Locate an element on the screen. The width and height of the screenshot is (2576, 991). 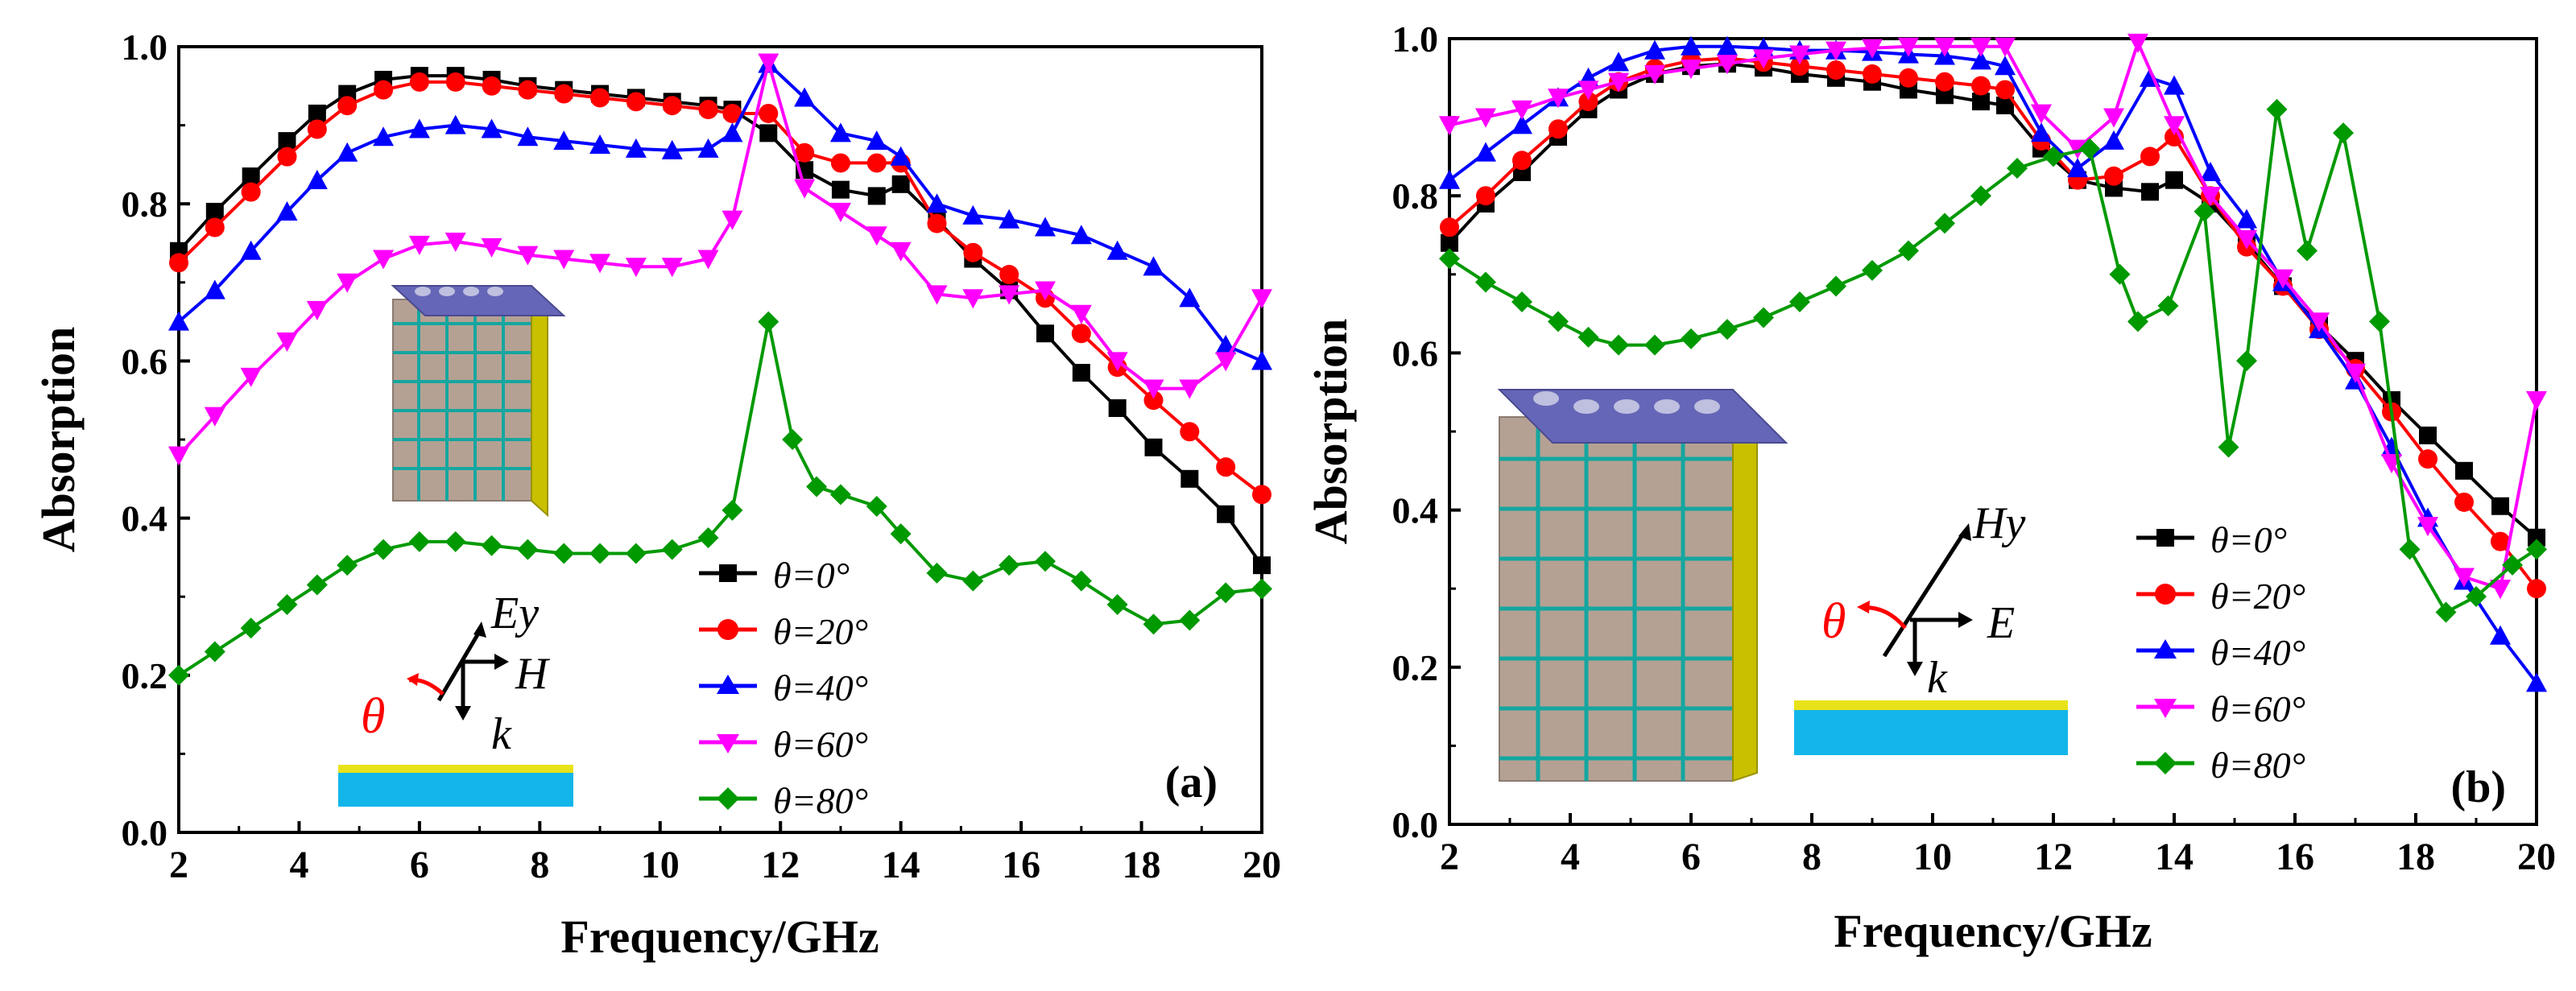
legend-marker-diamond-icon is located at coordinates (728, 799).